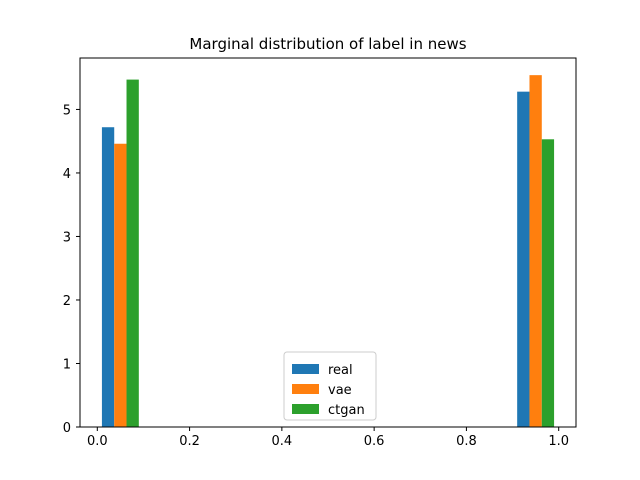  I want to click on y-axis-ticks: 0 1 2 3 4 5, so click(71, 269).